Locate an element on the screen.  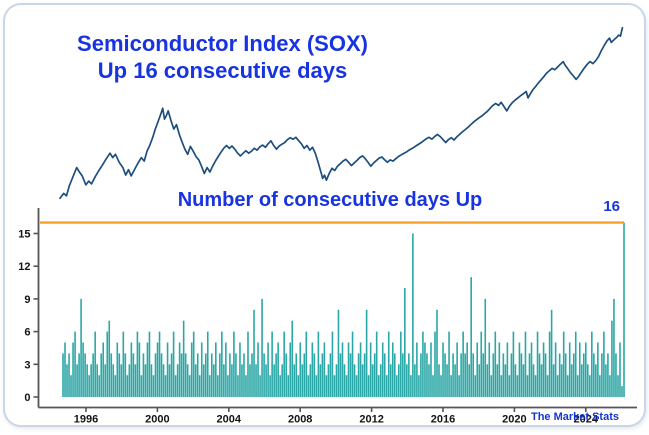
y-axis-ticks: 0 3 6 9 12 15 is located at coordinates (28, 316).